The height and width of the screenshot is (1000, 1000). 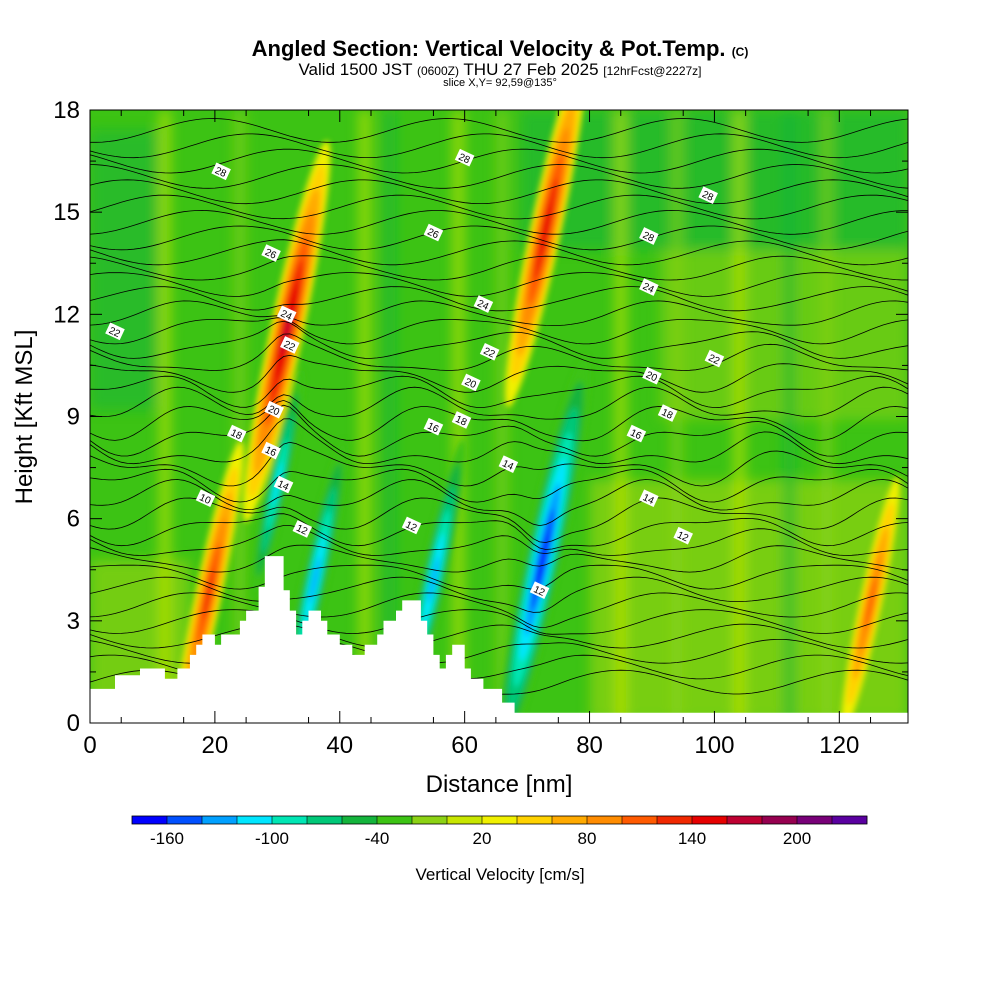 I want to click on contour-label: 24, so click(x=286, y=315).